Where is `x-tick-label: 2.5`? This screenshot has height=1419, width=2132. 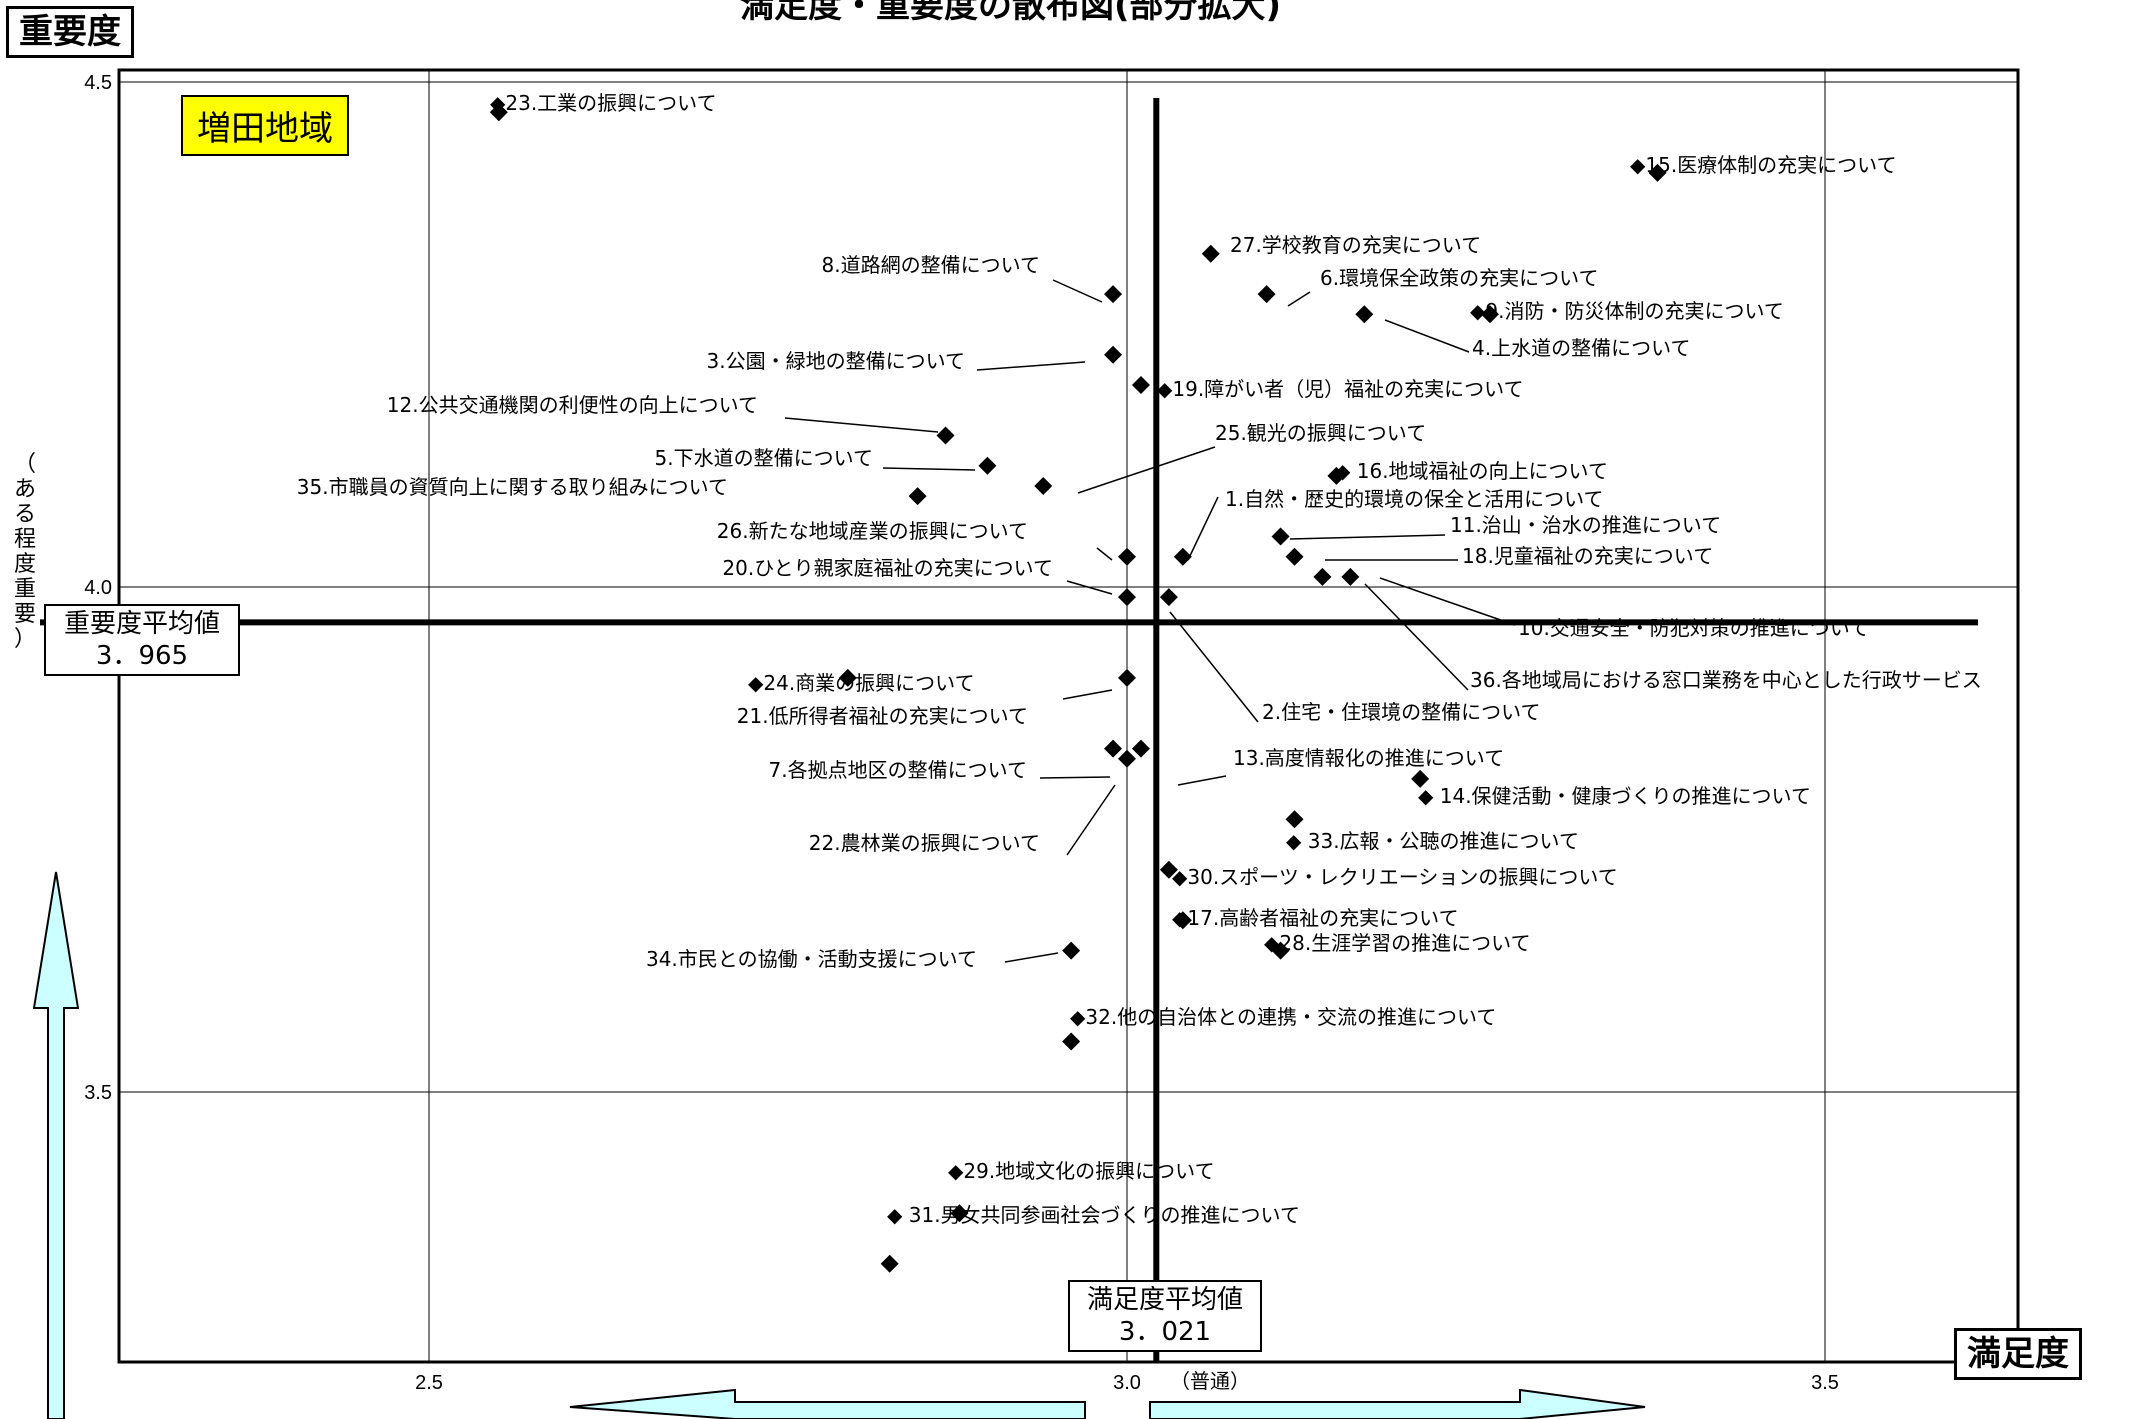 x-tick-label: 2.5 is located at coordinates (429, 1383).